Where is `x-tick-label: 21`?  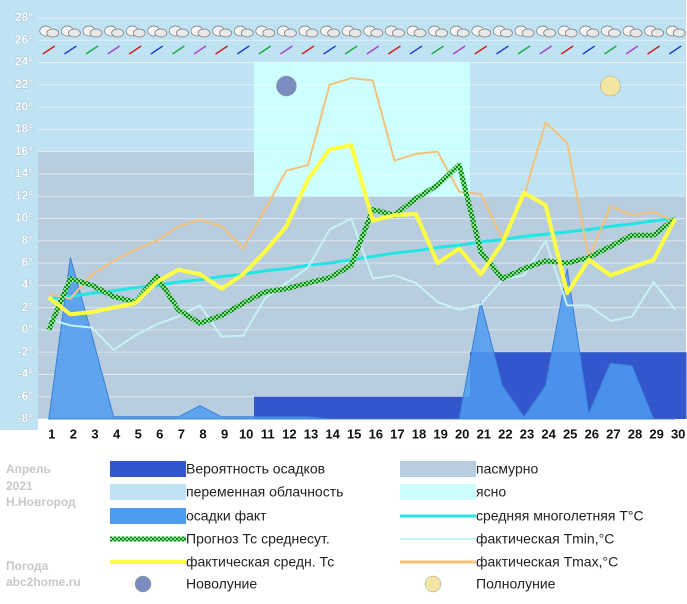 x-tick-label: 21 is located at coordinates (484, 433).